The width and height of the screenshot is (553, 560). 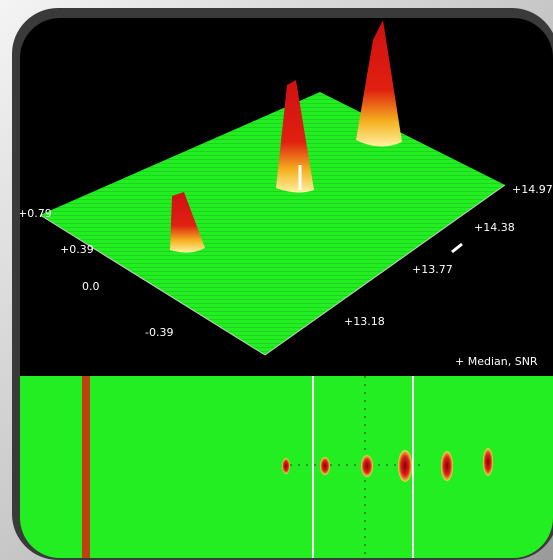 I want to click on y-axis-label: +0.39, so click(x=77, y=249).